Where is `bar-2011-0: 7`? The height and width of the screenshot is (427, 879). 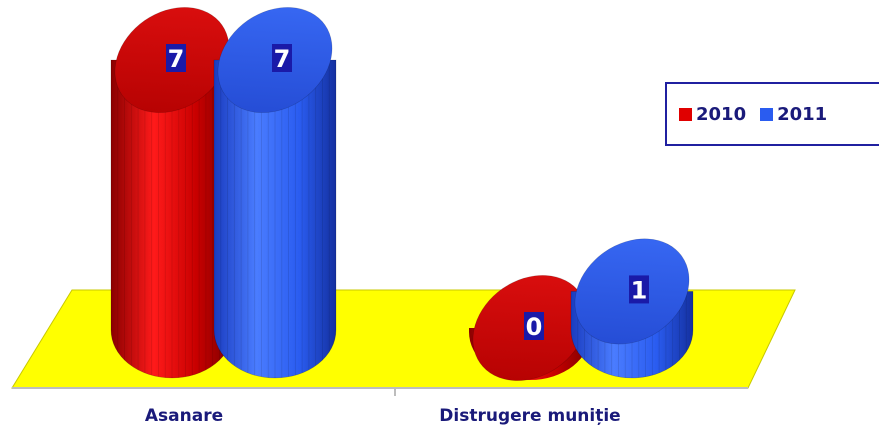 bar-2011-0: 7 is located at coordinates (275, 193).